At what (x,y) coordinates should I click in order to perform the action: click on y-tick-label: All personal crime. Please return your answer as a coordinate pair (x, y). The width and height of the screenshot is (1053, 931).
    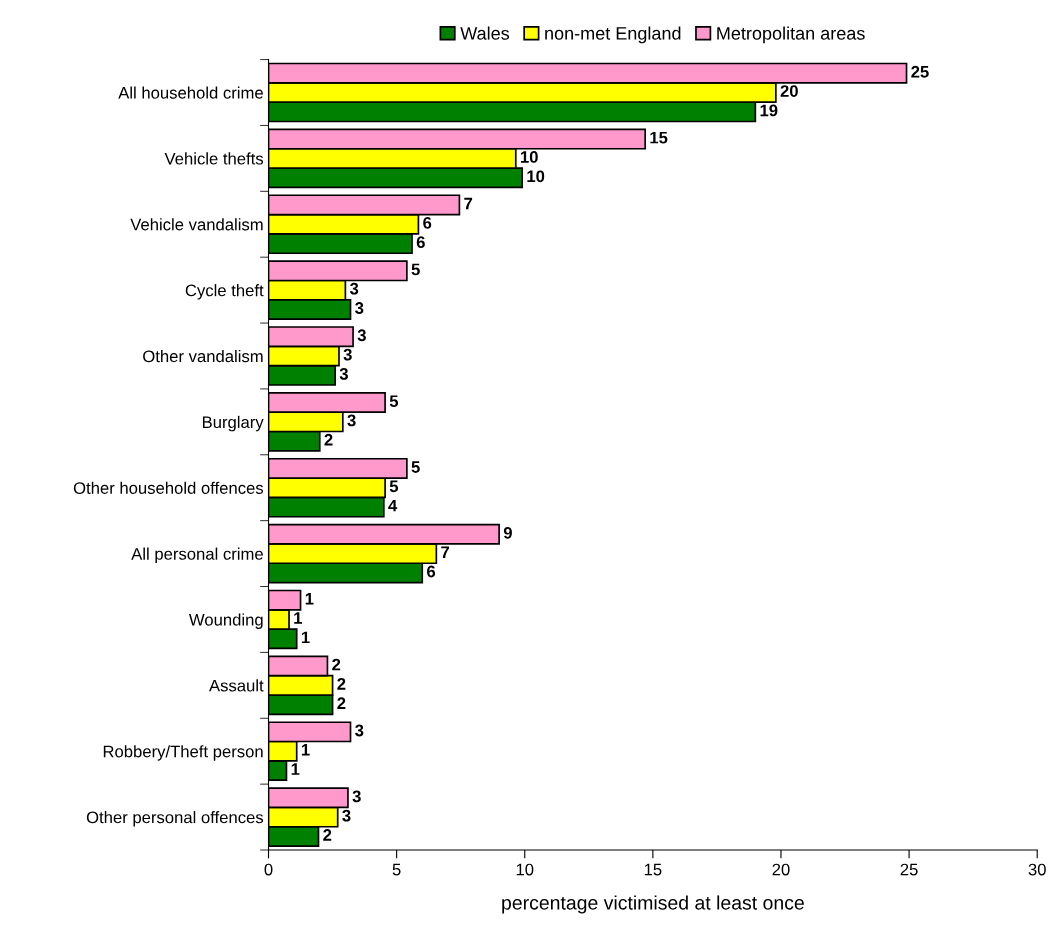
    Looking at the image, I should click on (197, 555).